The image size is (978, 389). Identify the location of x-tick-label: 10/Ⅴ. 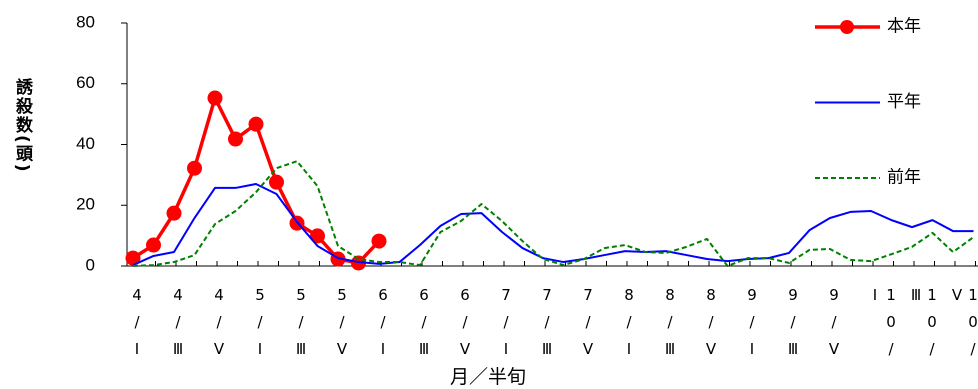
(963, 326).